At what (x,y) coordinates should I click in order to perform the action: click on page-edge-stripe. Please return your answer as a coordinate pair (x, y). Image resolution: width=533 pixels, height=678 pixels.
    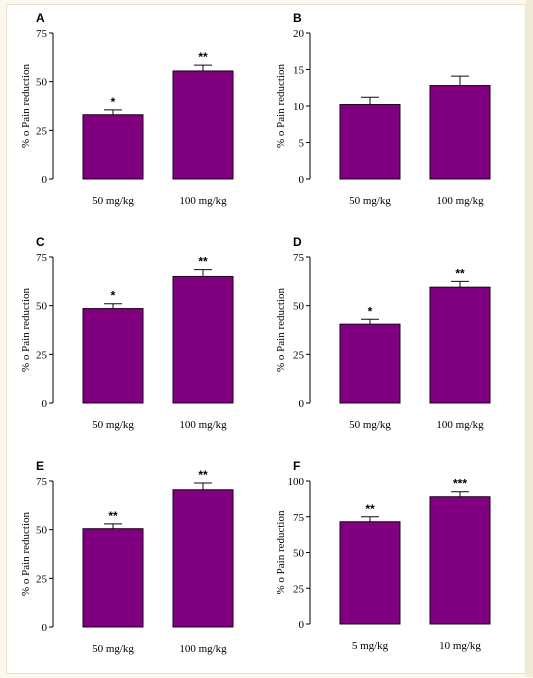
    Looking at the image, I should click on (529, 338).